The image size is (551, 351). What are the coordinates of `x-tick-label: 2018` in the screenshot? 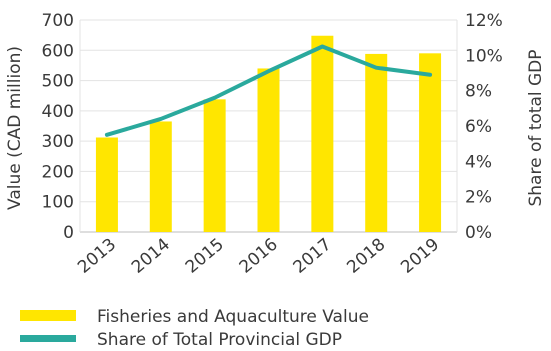 It's located at (366, 256).